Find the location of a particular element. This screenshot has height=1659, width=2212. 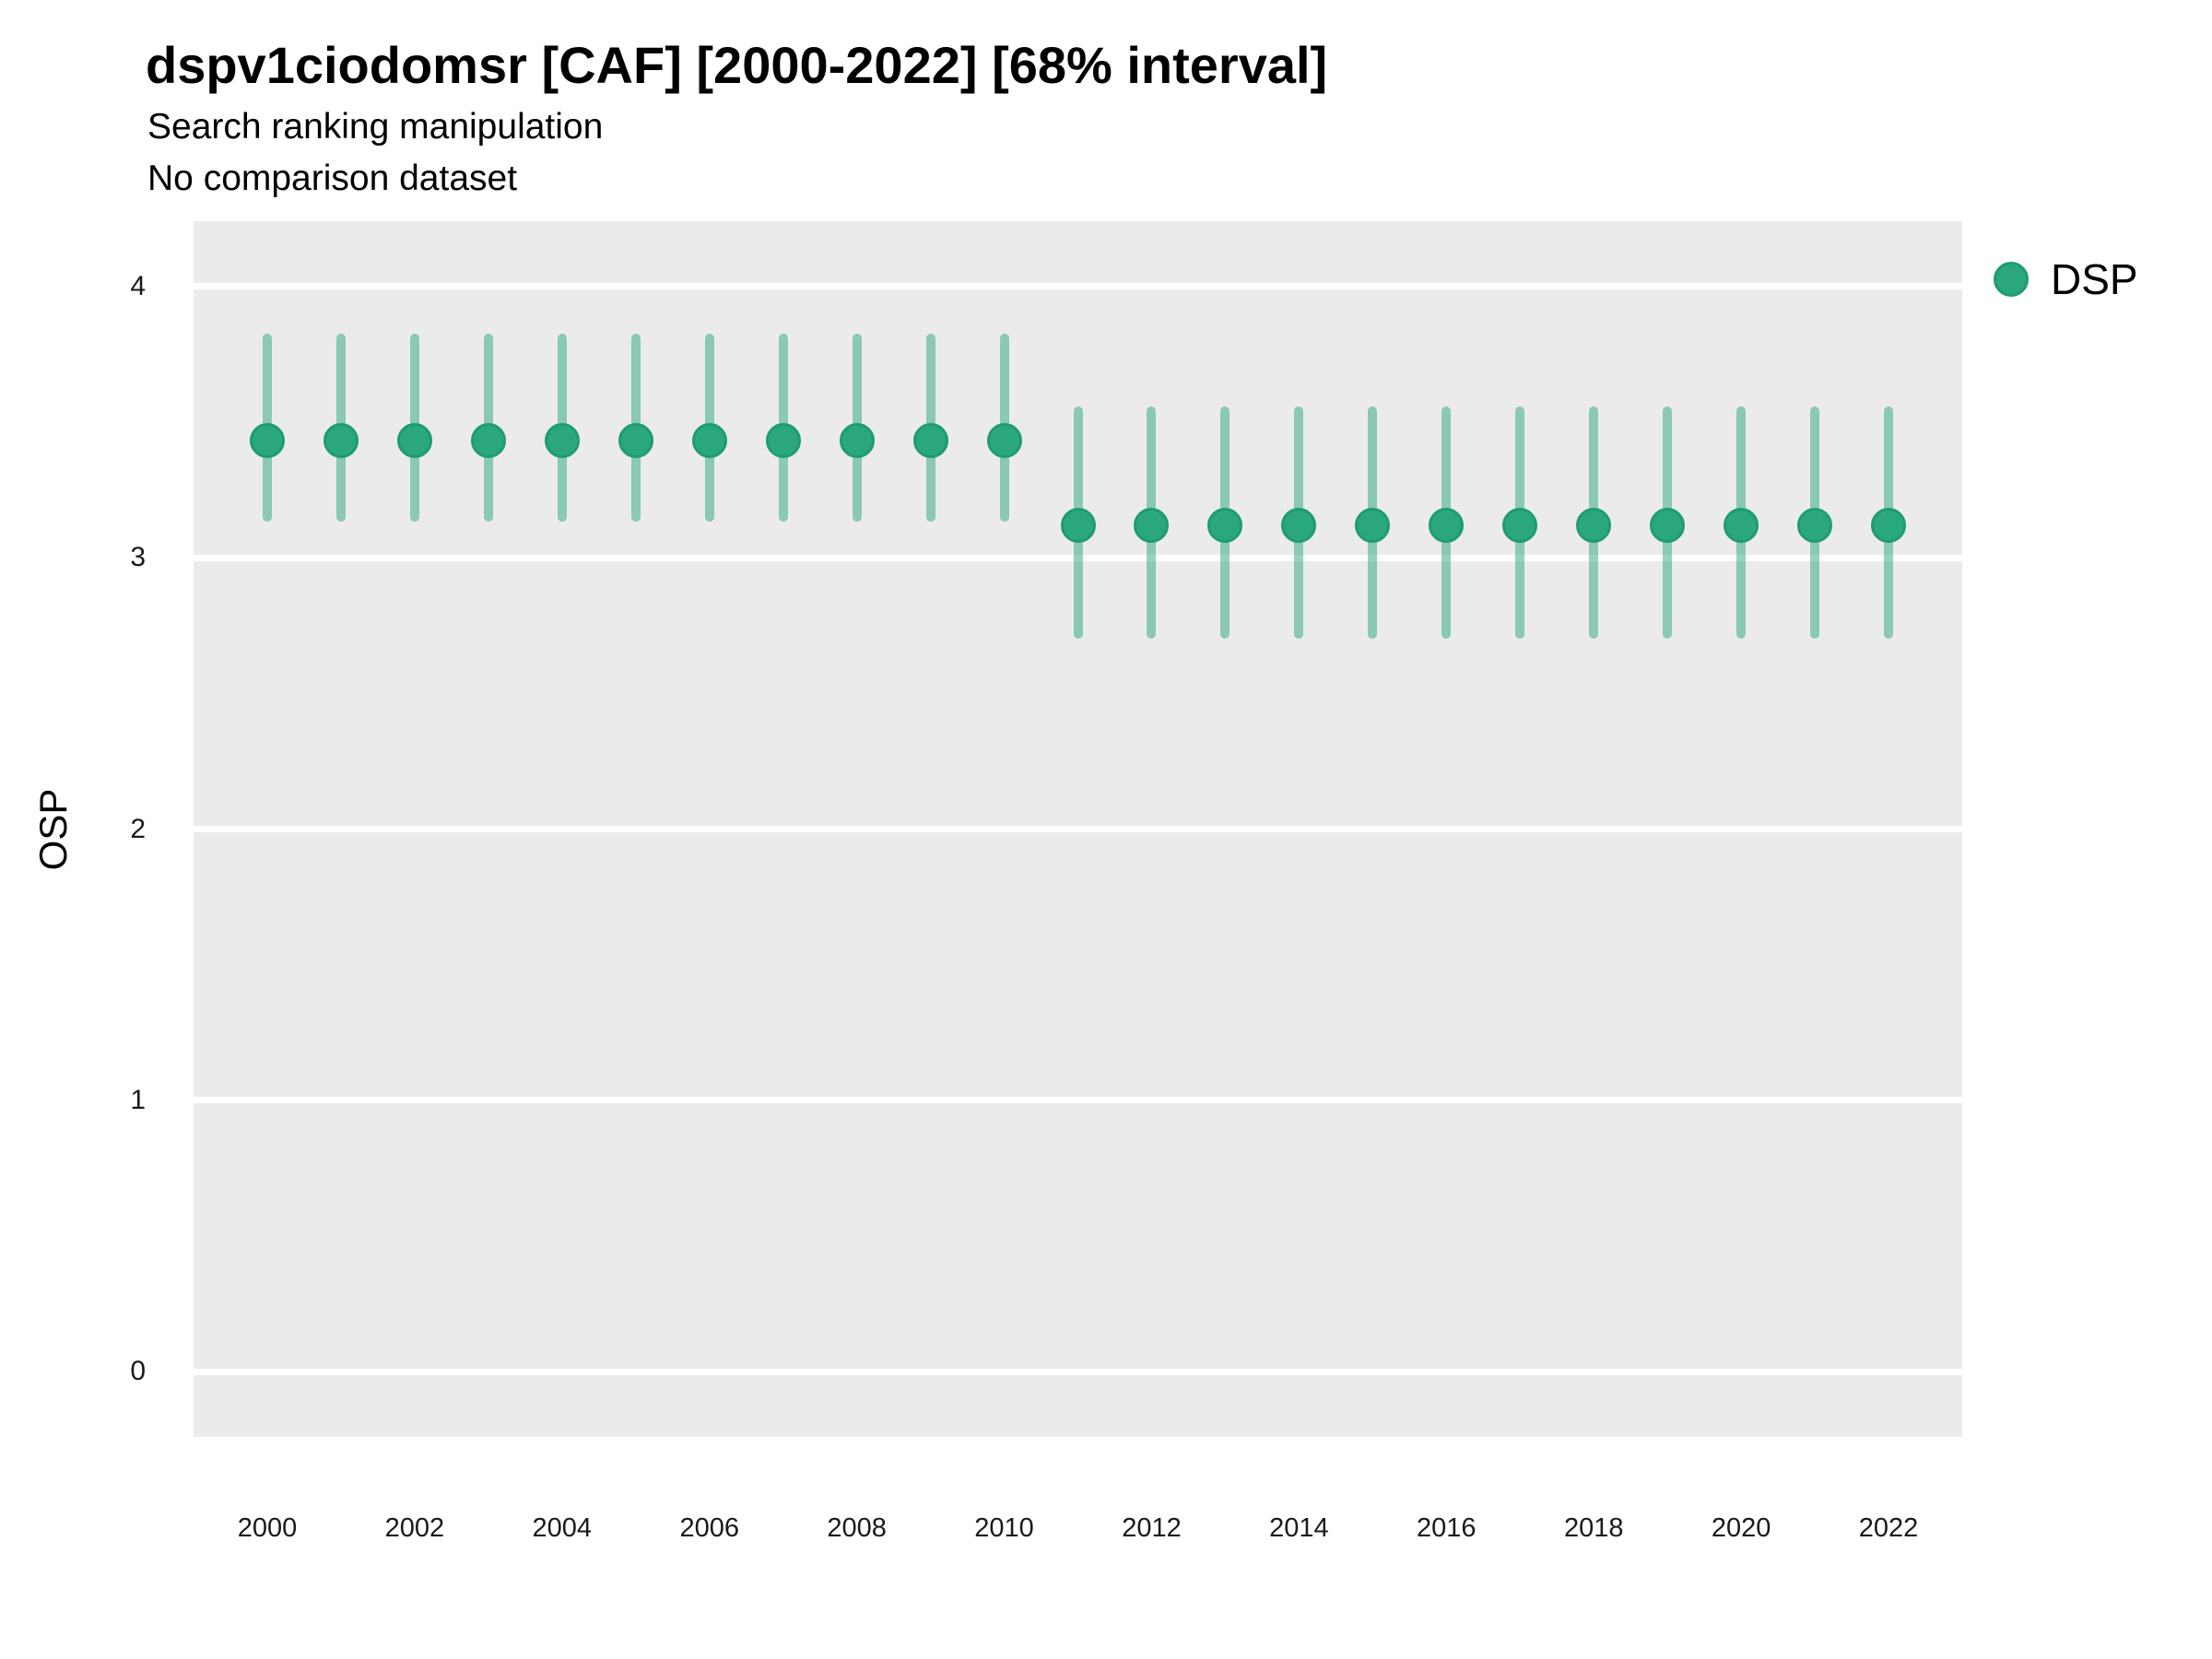

x-tick-label: 2012 is located at coordinates (1152, 1528).